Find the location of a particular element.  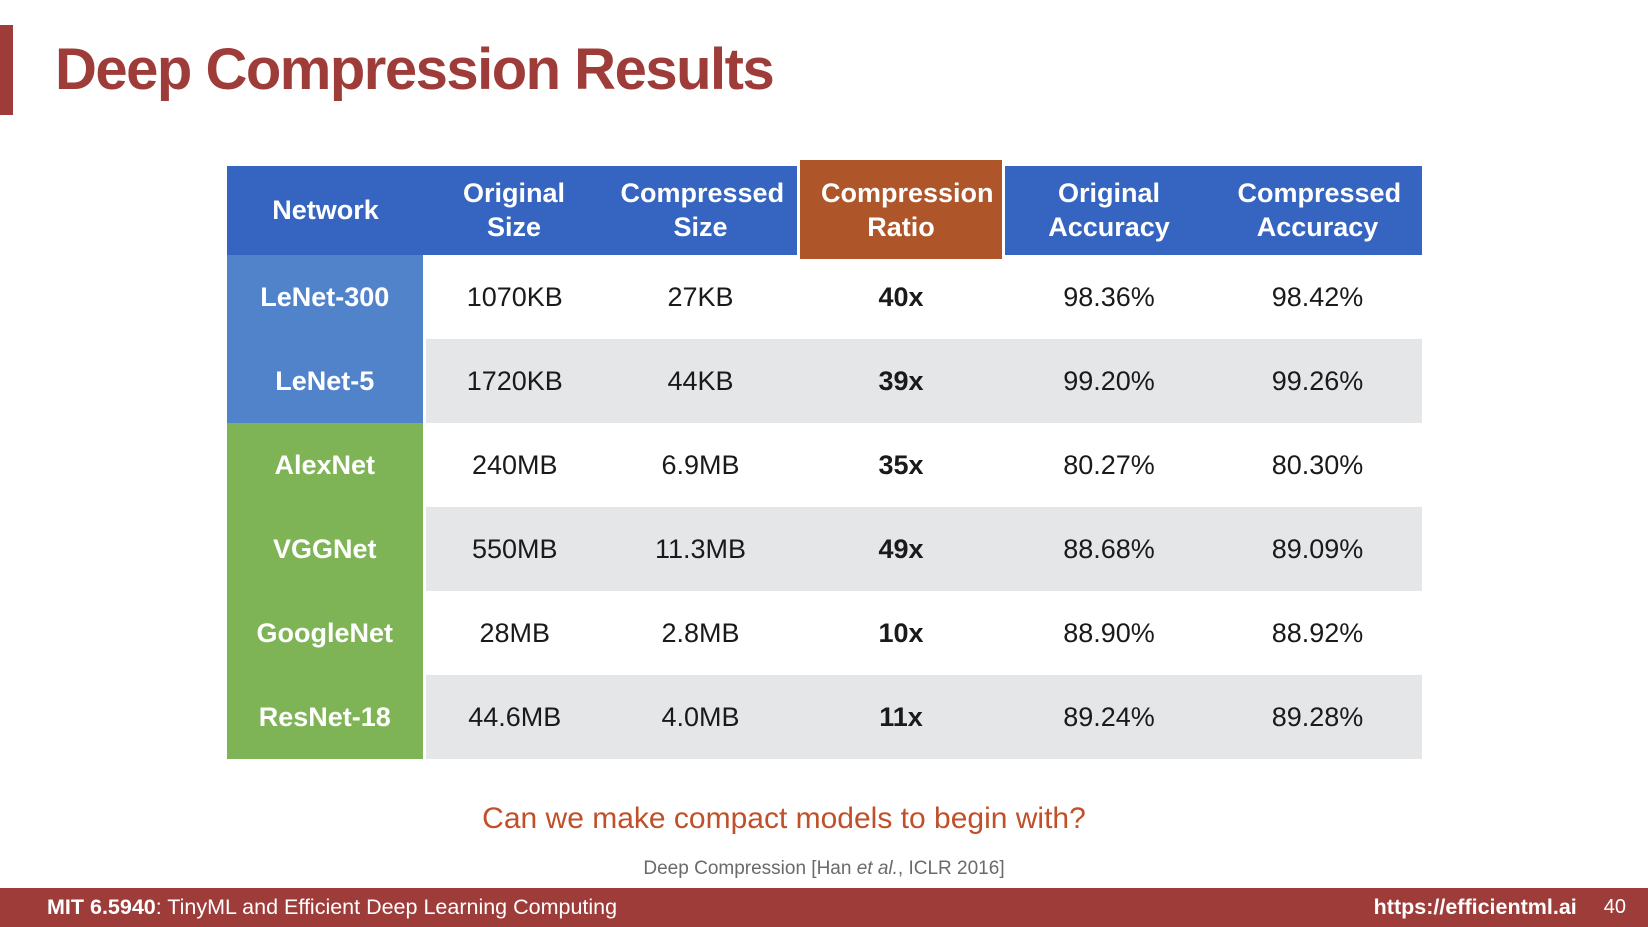

original-size-cell: 1720KB is located at coordinates (514, 381).